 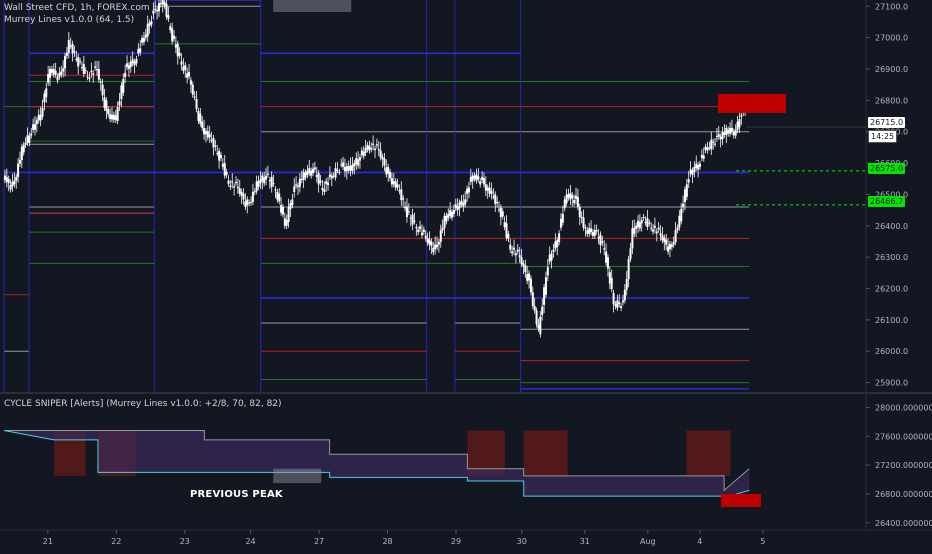 I want to click on y-tick-label: 26800.0, so click(x=891, y=100).